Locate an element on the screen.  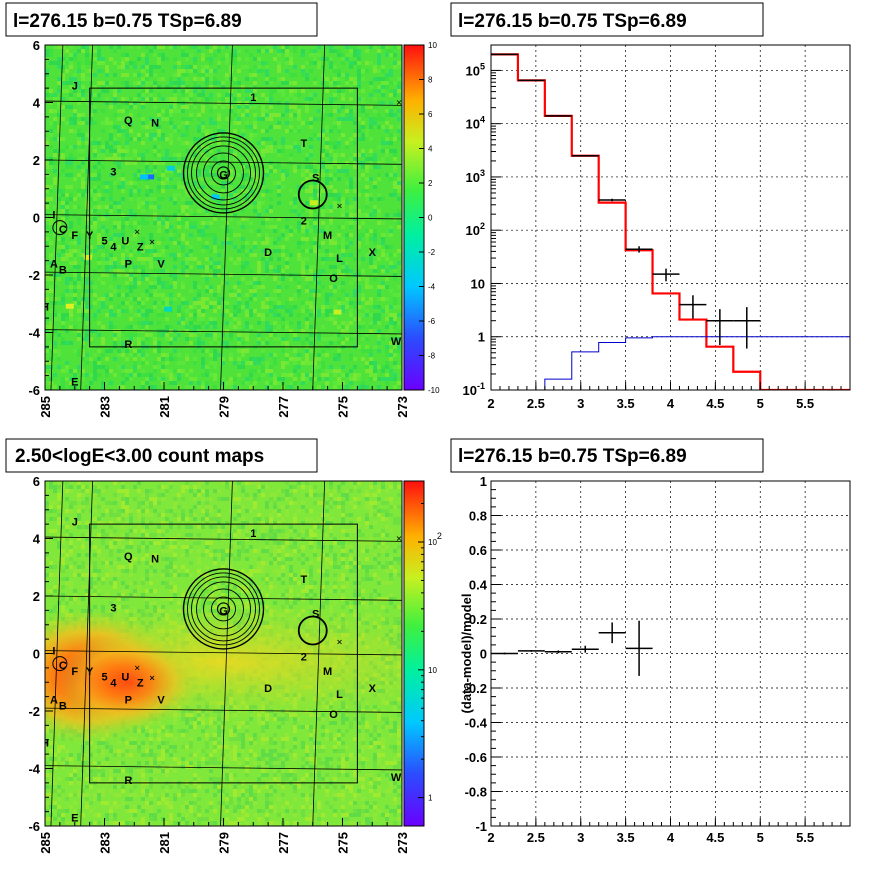
source-label: E is located at coordinates (74, 818).